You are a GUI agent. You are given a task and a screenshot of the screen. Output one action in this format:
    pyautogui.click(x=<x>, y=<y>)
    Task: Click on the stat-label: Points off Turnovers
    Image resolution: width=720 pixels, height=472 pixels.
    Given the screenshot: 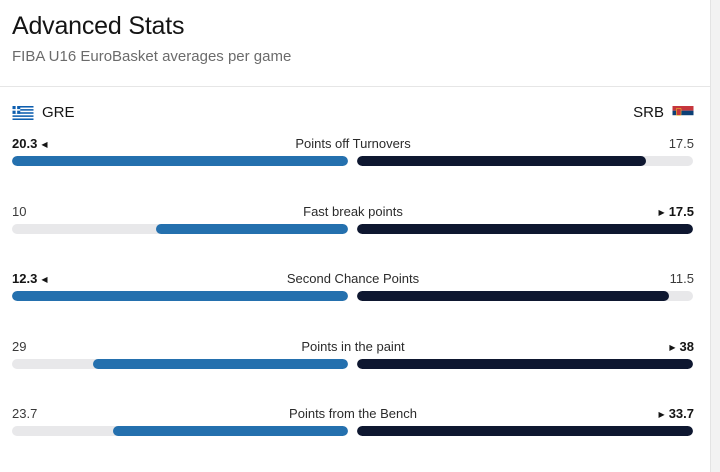 What is the action you would take?
    pyautogui.click(x=353, y=143)
    